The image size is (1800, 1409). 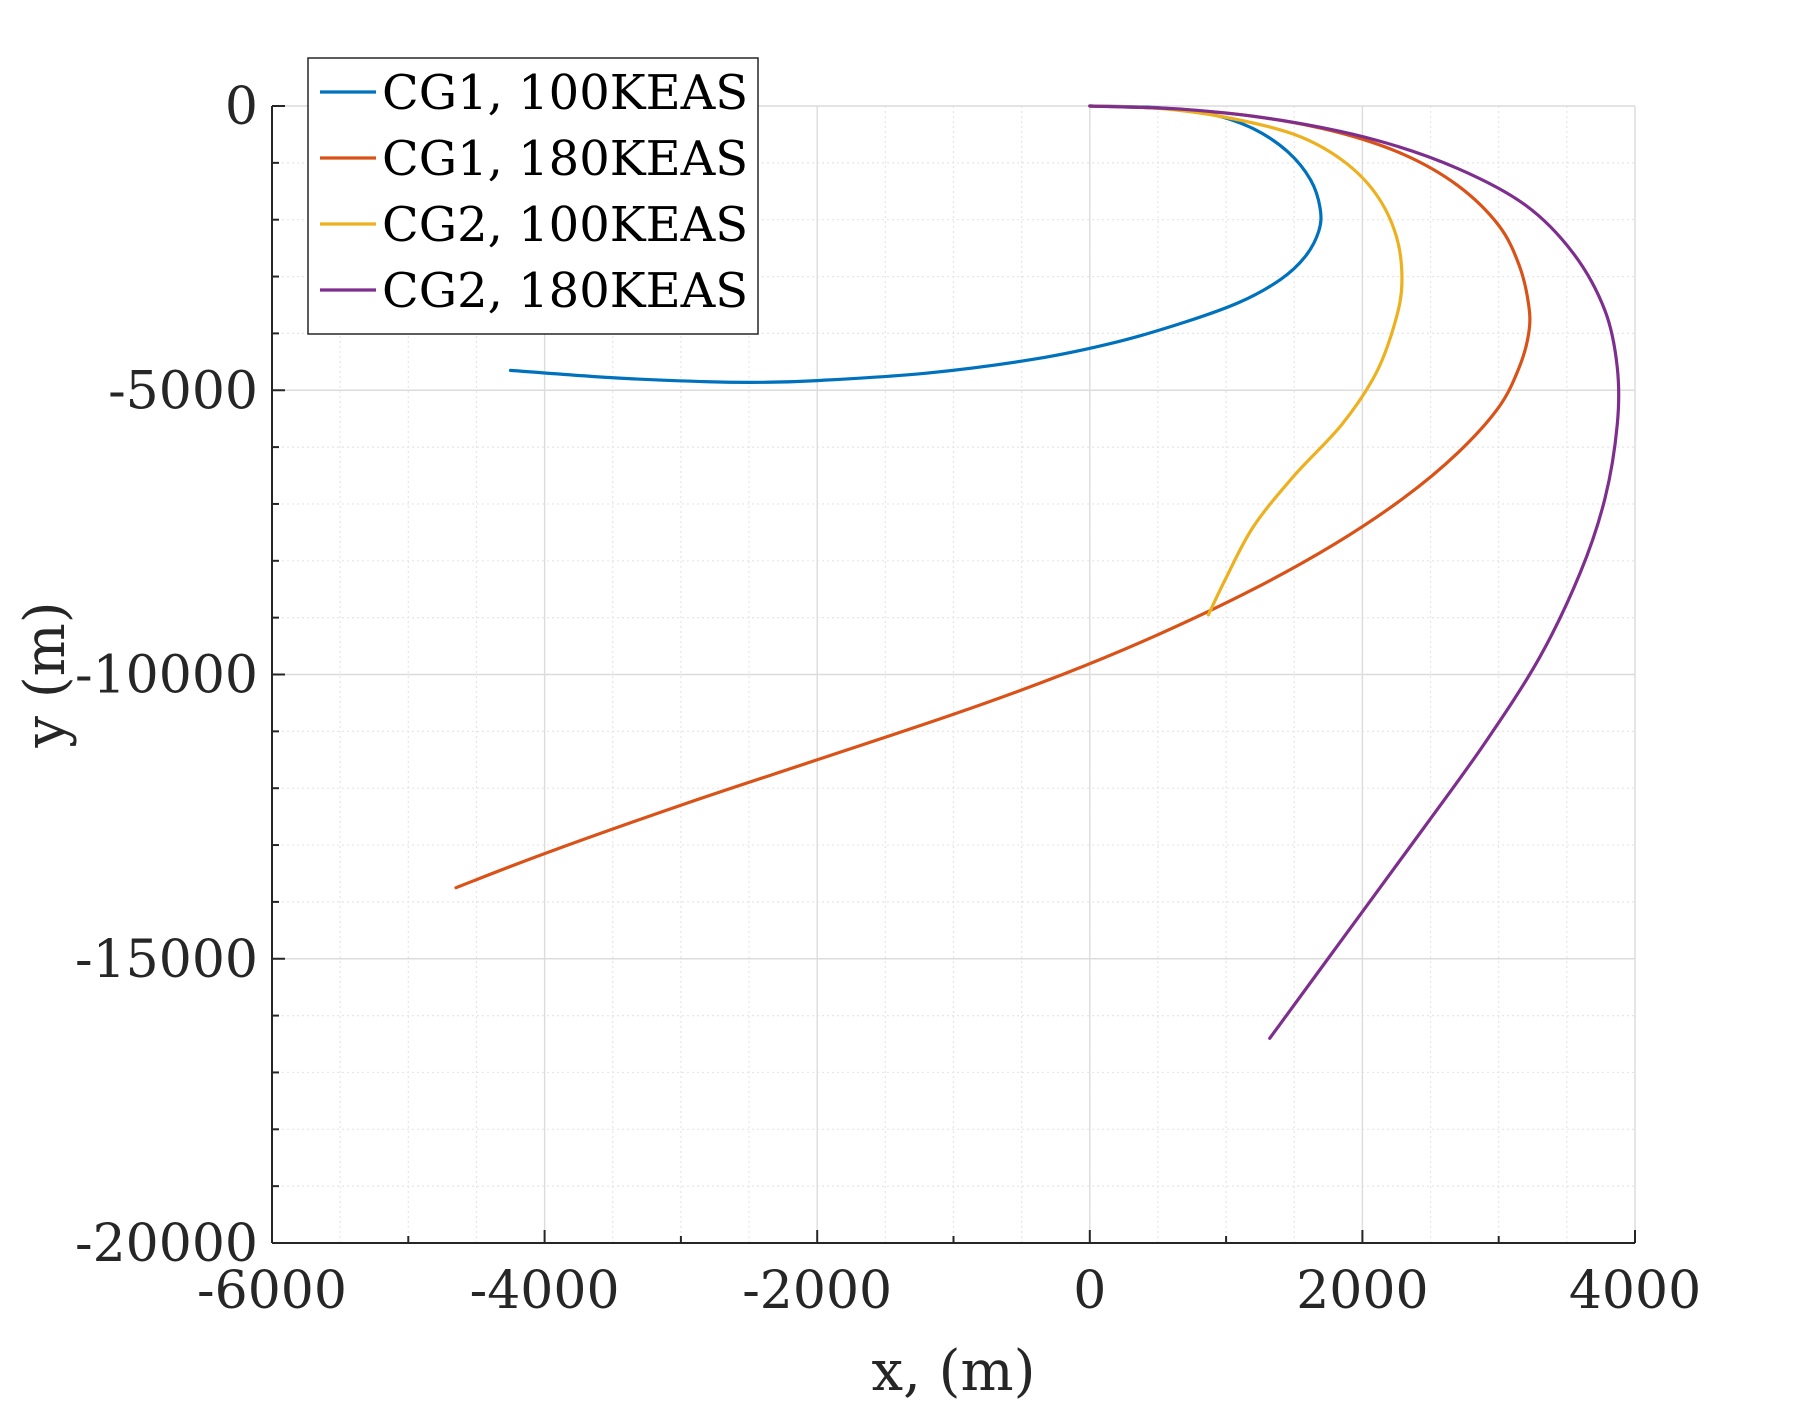 I want to click on x-tick-label: -2000, so click(x=817, y=1291).